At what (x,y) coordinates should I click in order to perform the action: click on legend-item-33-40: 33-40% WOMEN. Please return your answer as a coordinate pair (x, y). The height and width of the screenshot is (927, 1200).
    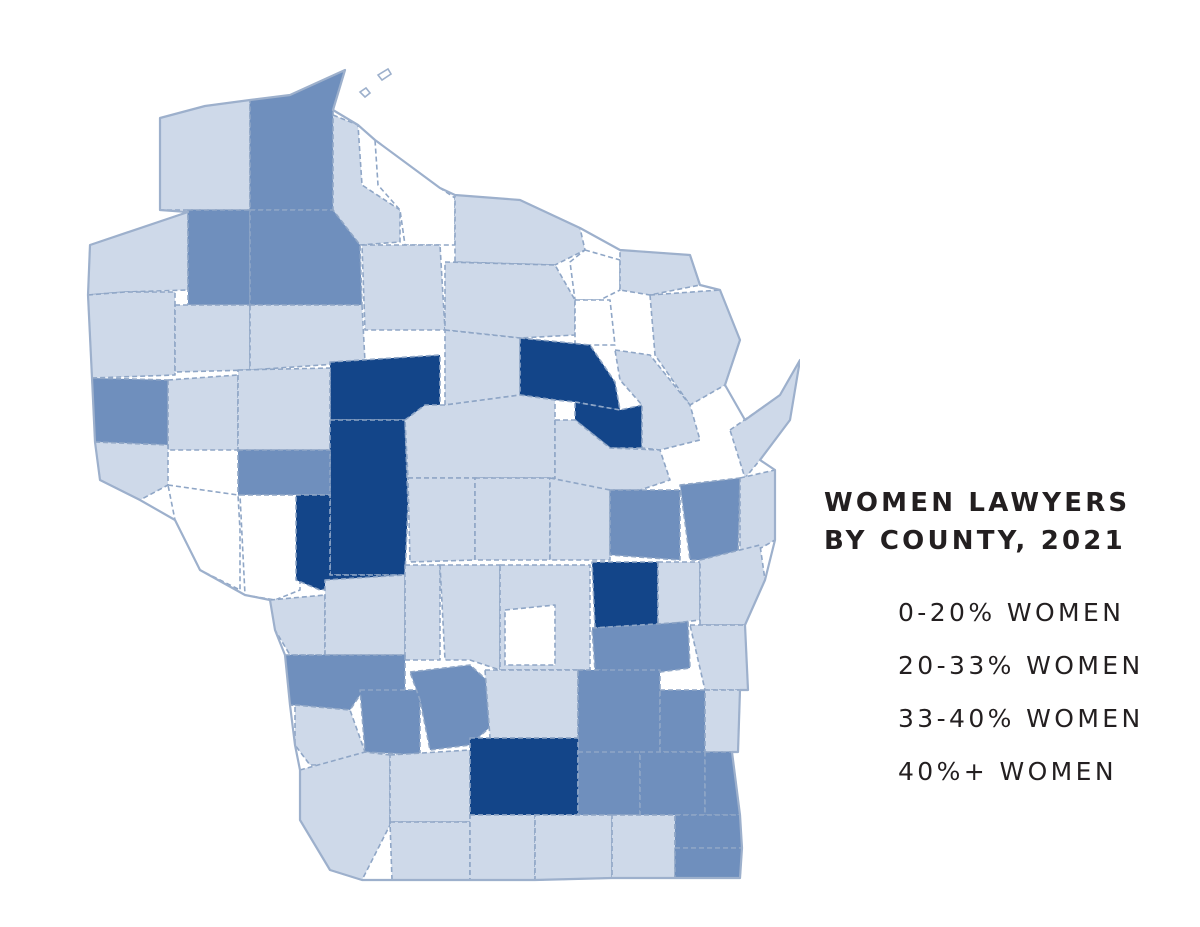
    Looking at the image, I should click on (1021, 718).